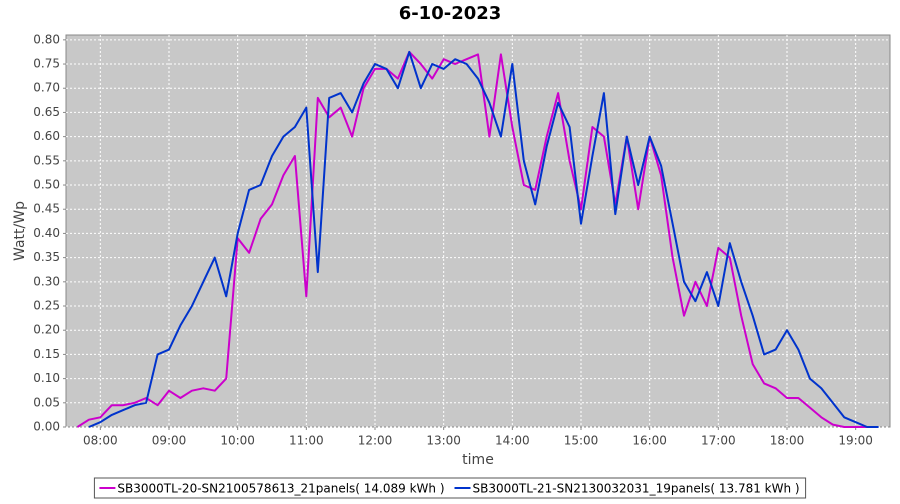 The image size is (900, 504). I want to click on y-axis-label: Watt/Wp, so click(20, 231).